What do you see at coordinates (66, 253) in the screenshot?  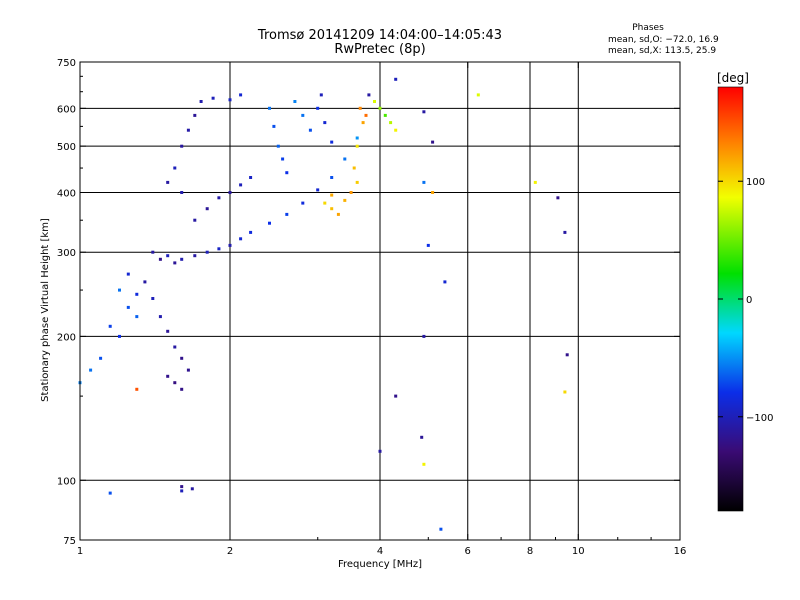 I see `y-tick-label: 300` at bounding box center [66, 253].